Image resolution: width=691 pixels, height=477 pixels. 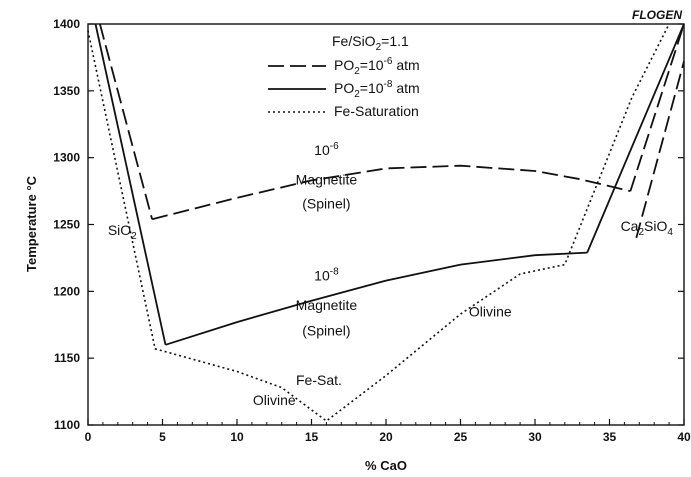 What do you see at coordinates (326, 149) in the screenshot?
I see `region-label: 10-6` at bounding box center [326, 149].